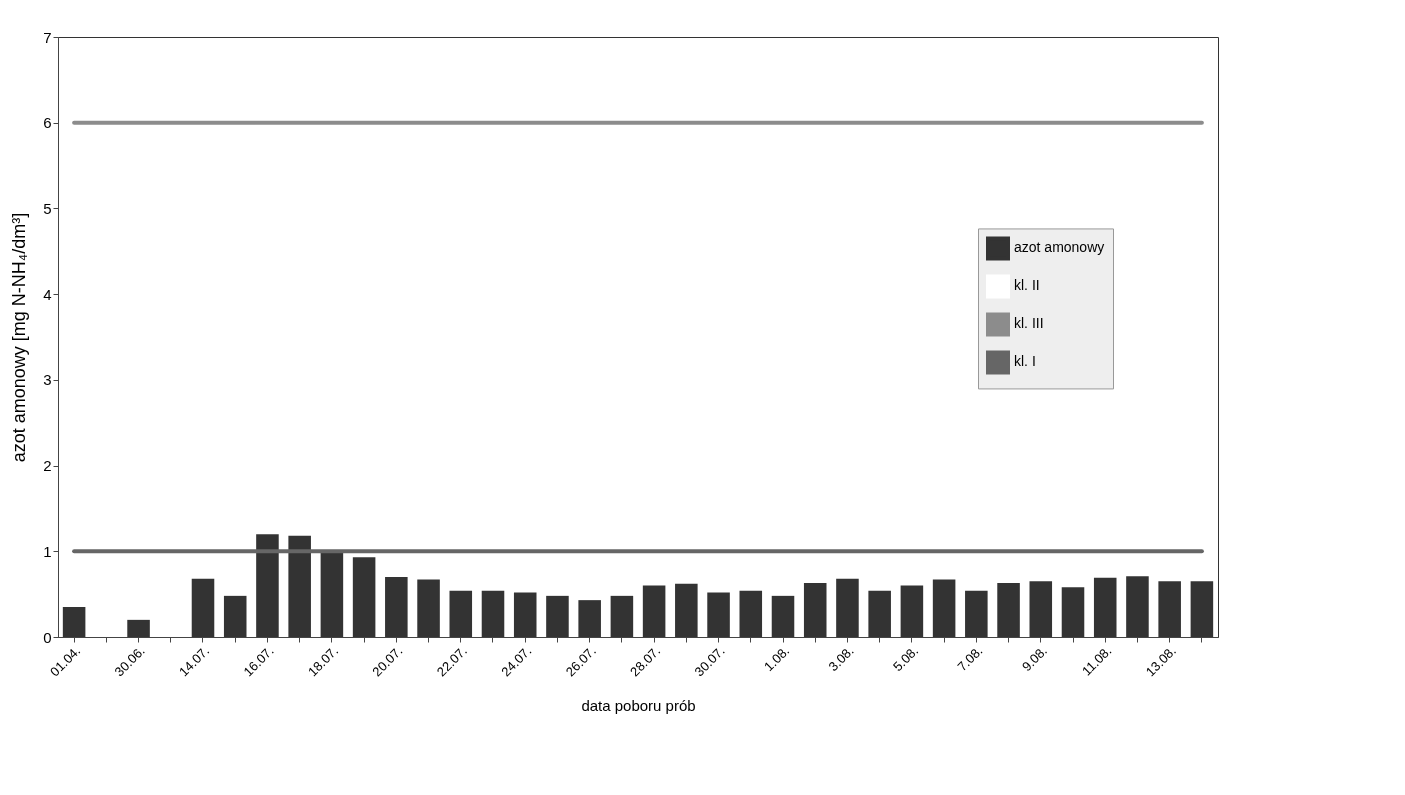 Image resolution: width=1405 pixels, height=795 pixels. What do you see at coordinates (970, 659) in the screenshot?
I see `x-tick-label: 7.08.` at bounding box center [970, 659].